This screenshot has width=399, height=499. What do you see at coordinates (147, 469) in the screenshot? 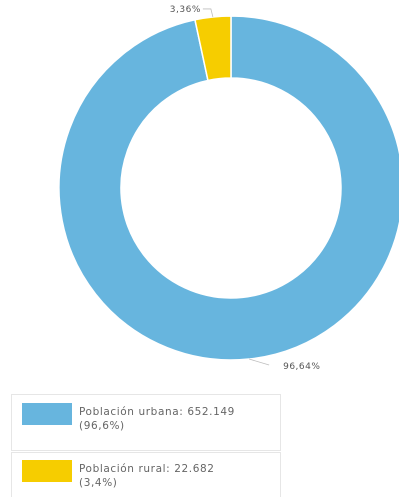
I see `legend-line-rural-value: Población rural: 22.682` at bounding box center [147, 469].